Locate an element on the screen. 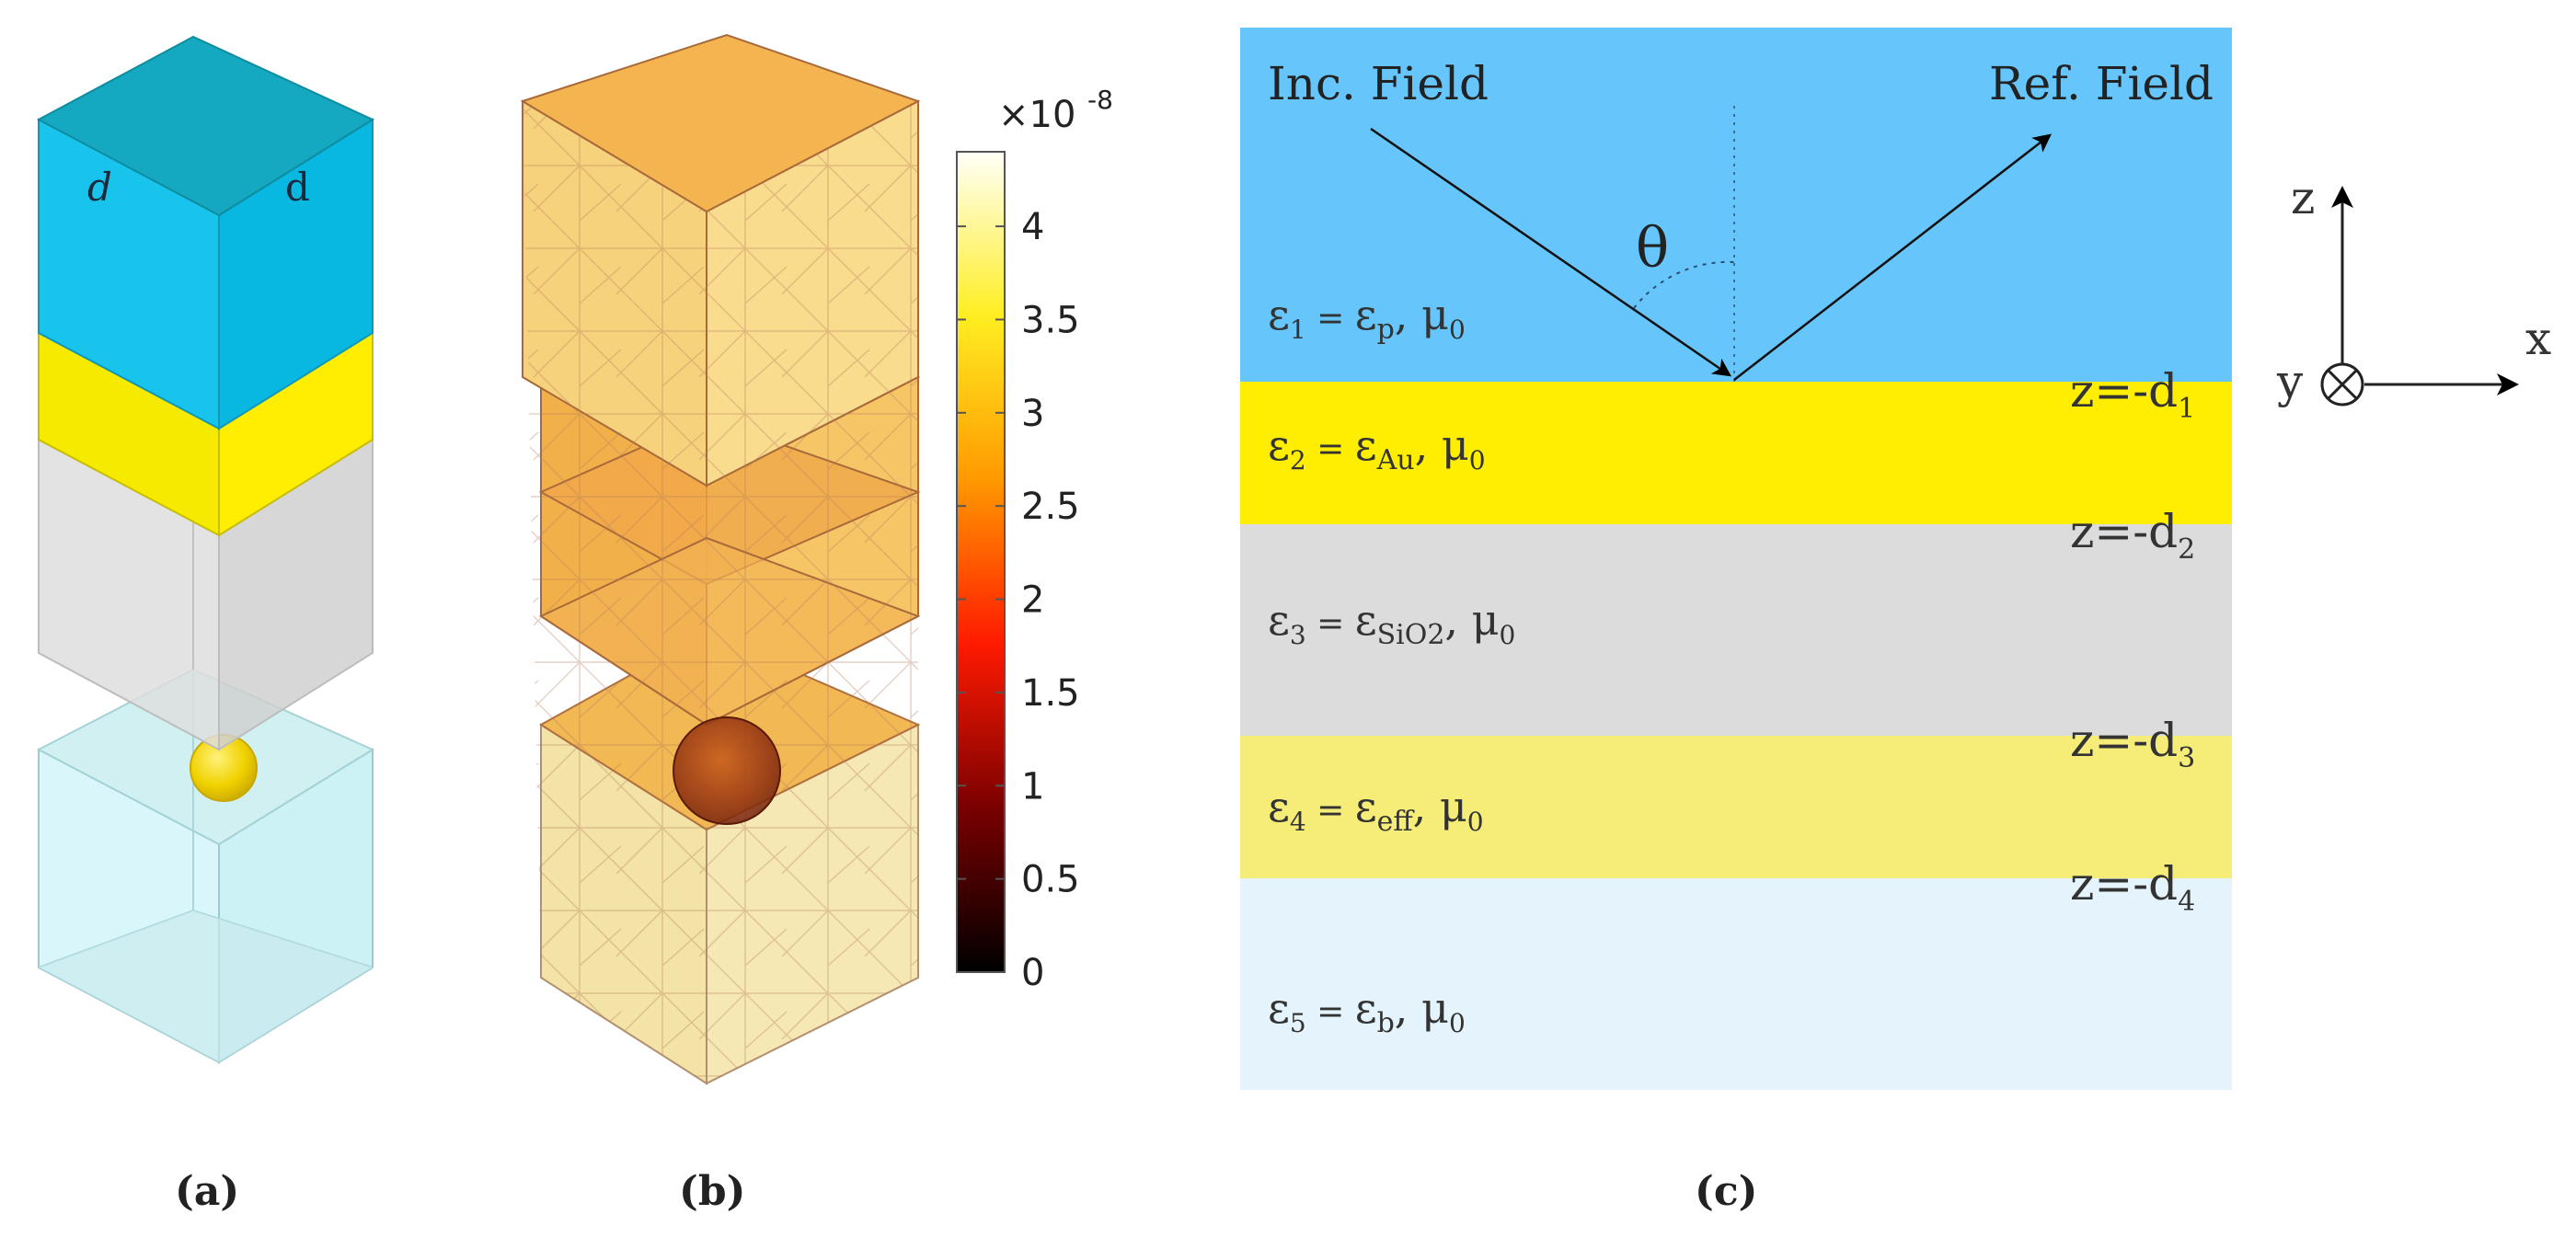 This screenshot has height=1237, width=2576. colorbar-tick-label: 2.5 is located at coordinates (1050, 507).